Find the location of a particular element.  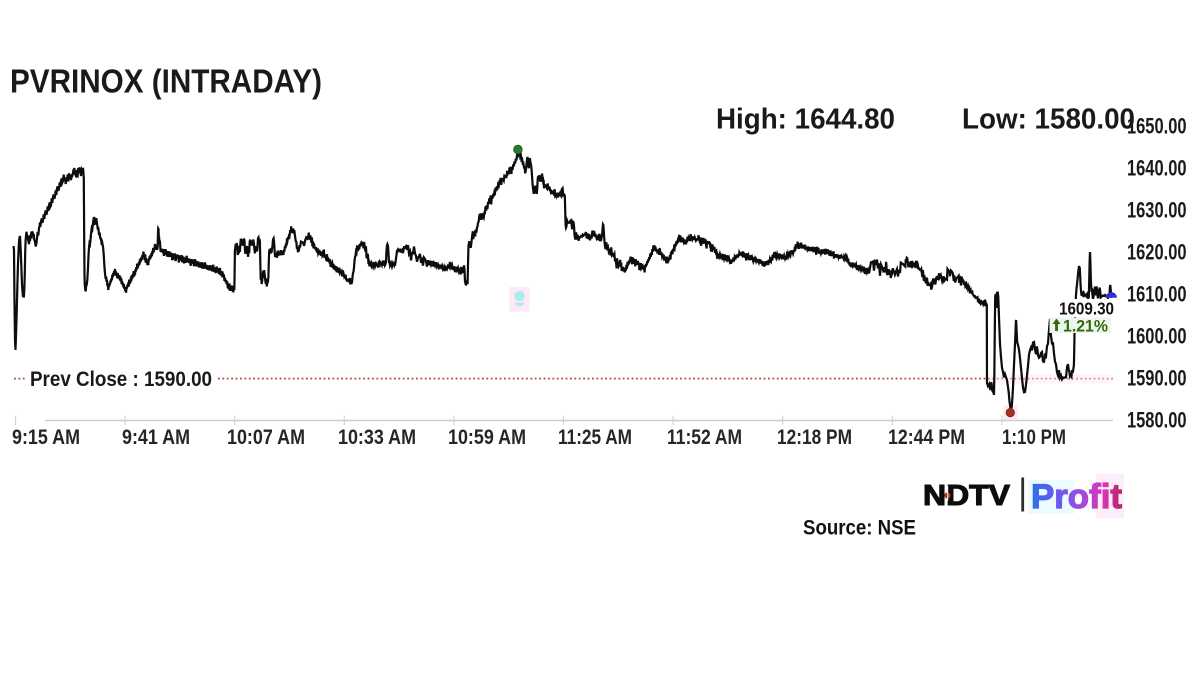

svg-text: 1:10 PM is located at coordinates (1034, 437).